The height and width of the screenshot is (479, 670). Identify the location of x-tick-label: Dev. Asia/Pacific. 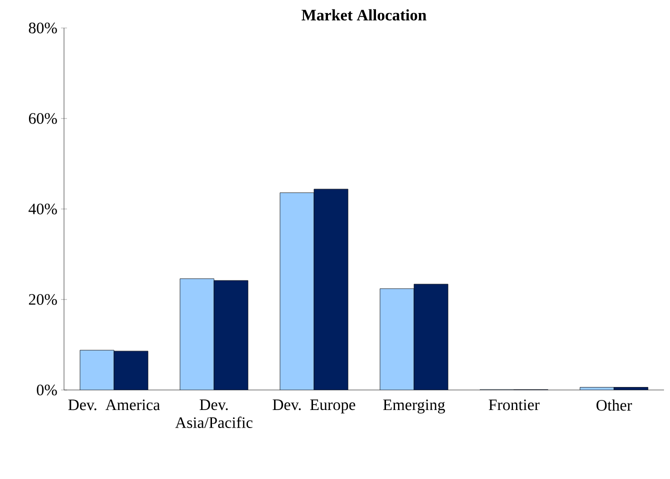
(213, 414).